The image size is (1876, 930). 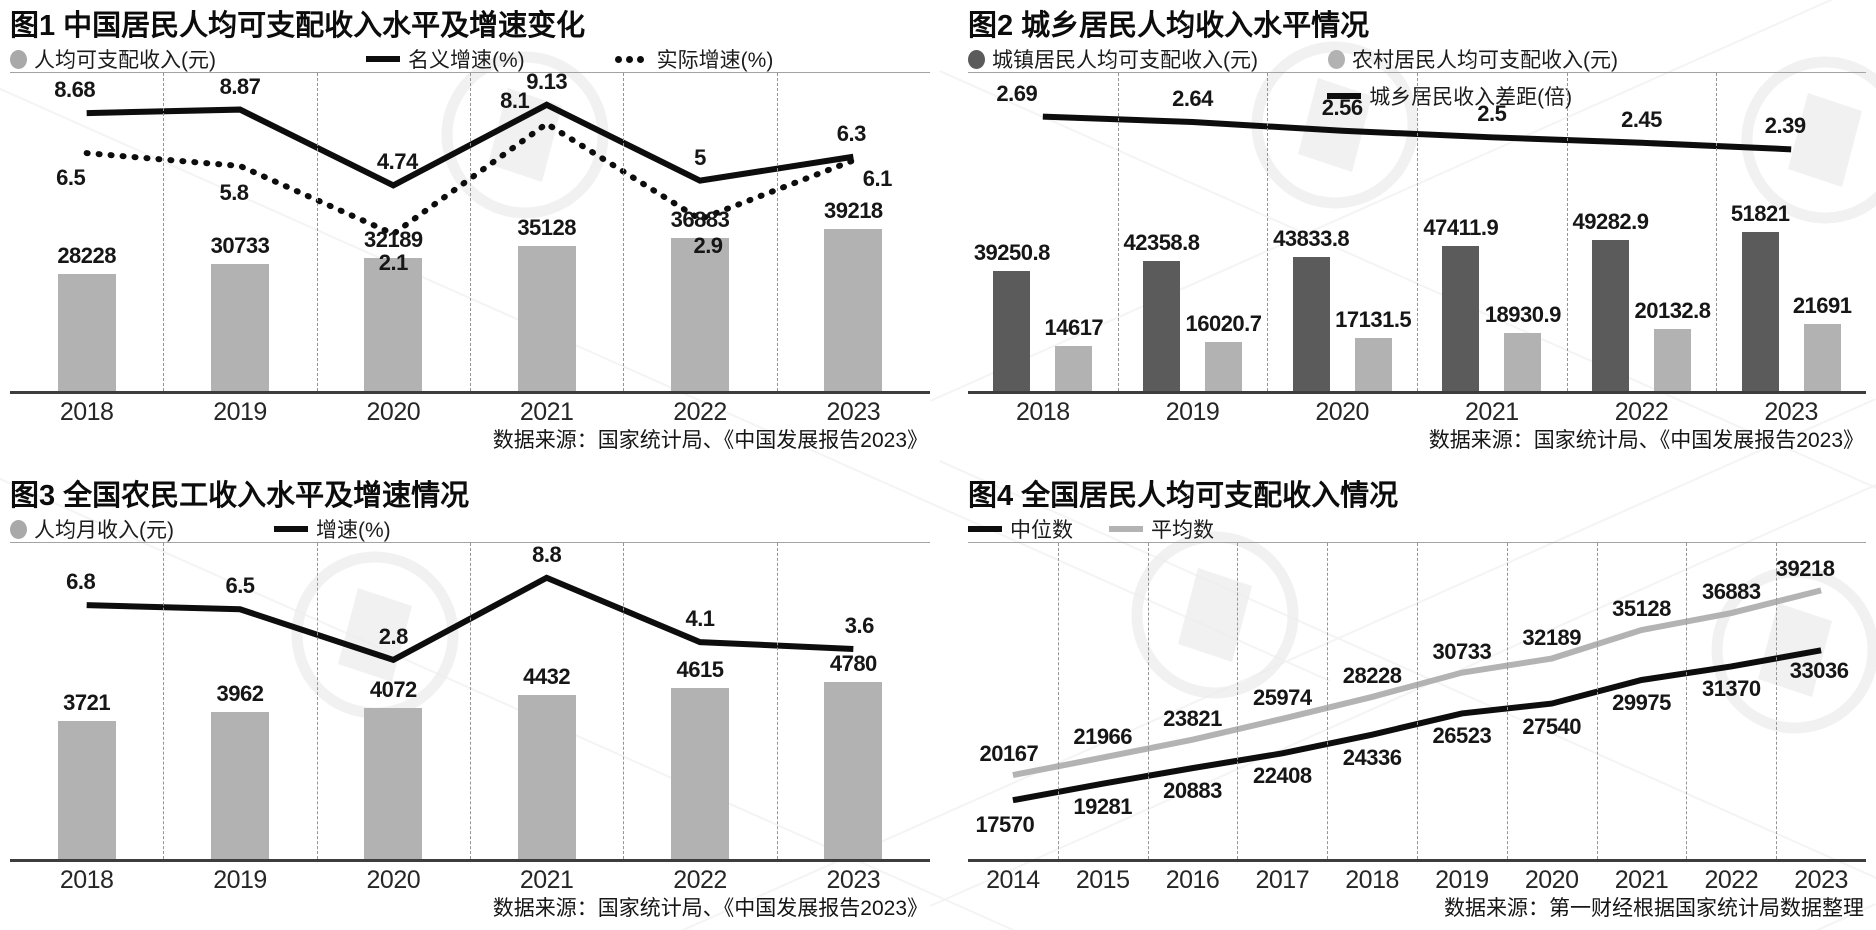 I want to click on bar-value-label: 36883, so click(x=700, y=220).